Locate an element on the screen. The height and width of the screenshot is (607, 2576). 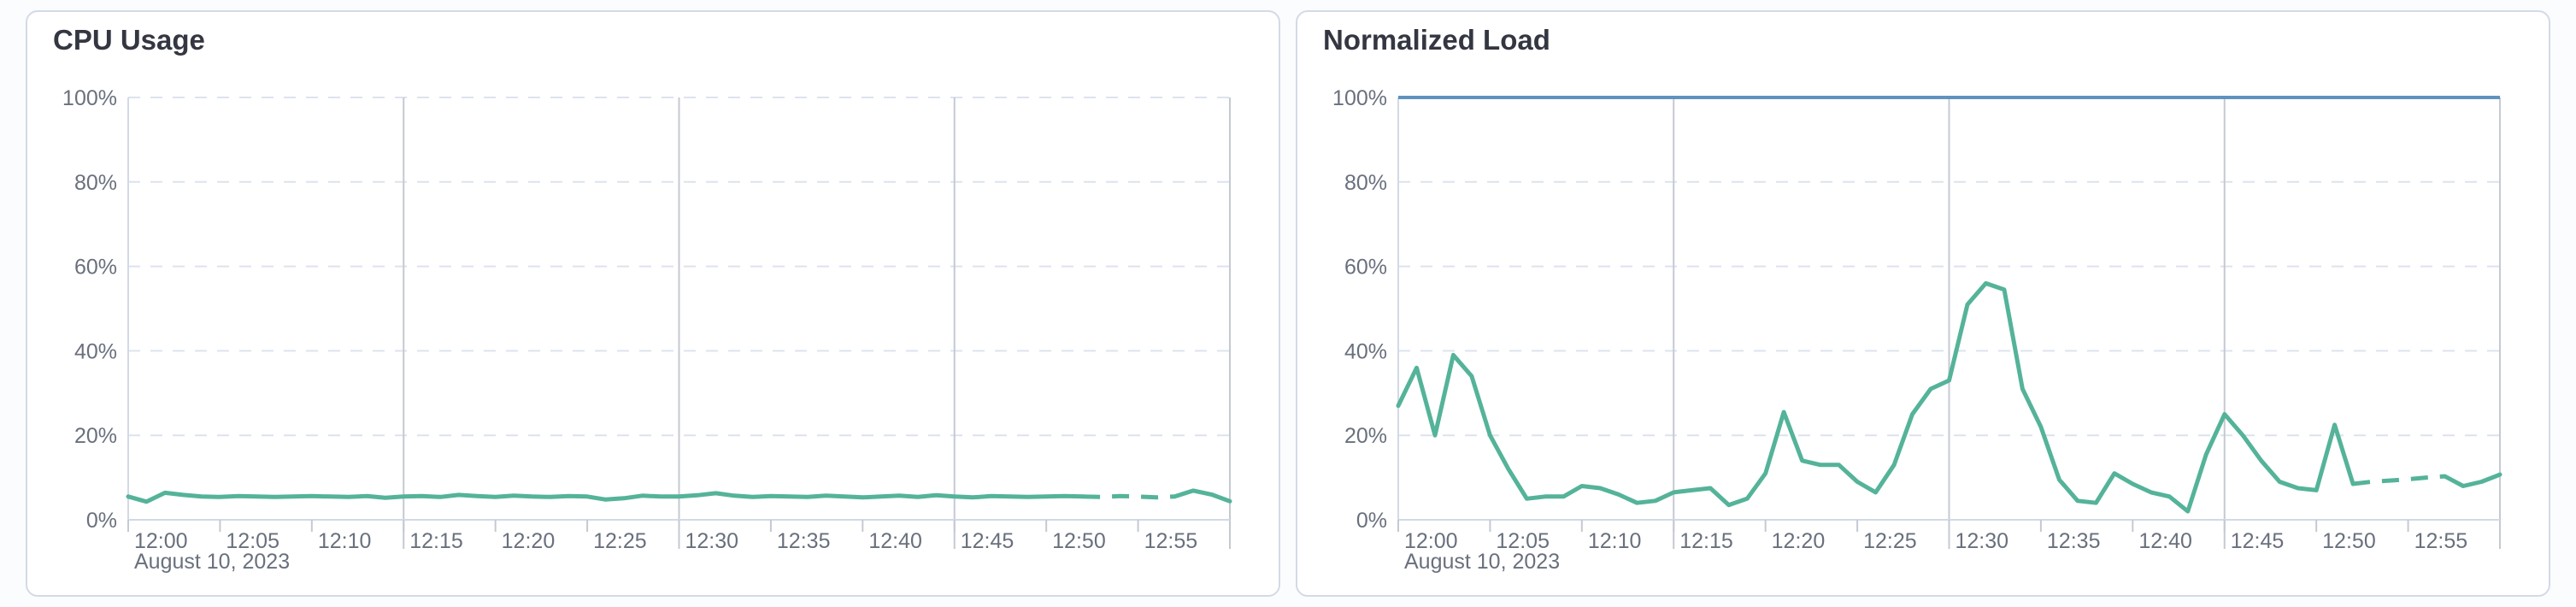
normalized-load-title: Normalized Load is located at coordinates (1436, 40).